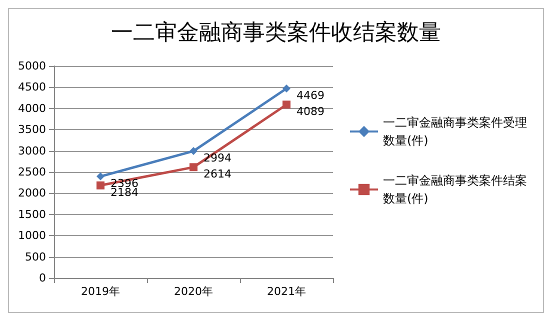 Image resolution: width=554 pixels, height=323 pixels. What do you see at coordinates (32, 235) in the screenshot?
I see `y-tick-label: 1000` at bounding box center [32, 235].